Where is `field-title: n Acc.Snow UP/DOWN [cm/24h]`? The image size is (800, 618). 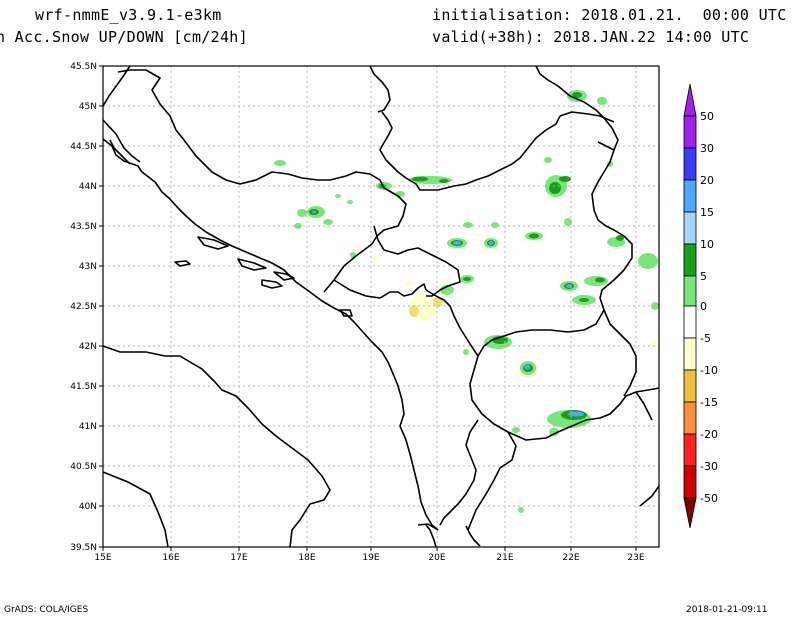
field-title: n Acc.Snow UP/DOWN [cm/24h] is located at coordinates (124, 37).